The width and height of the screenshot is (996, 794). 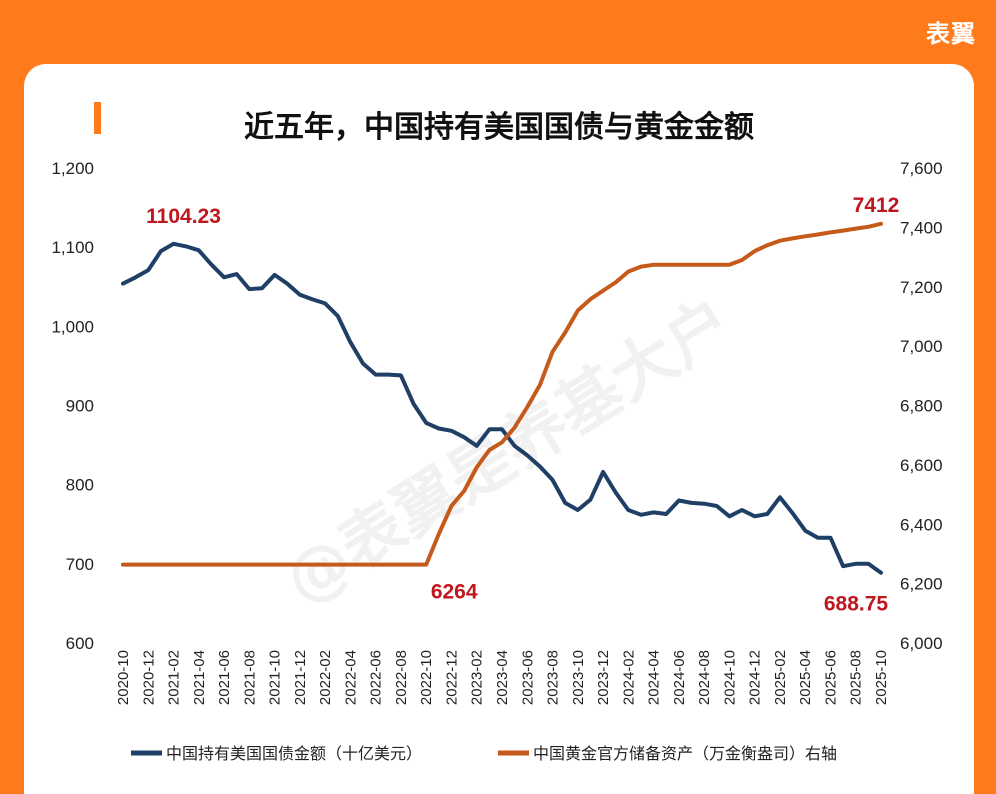 I want to click on y-right-tick-label: 6,800, so click(x=921, y=406).